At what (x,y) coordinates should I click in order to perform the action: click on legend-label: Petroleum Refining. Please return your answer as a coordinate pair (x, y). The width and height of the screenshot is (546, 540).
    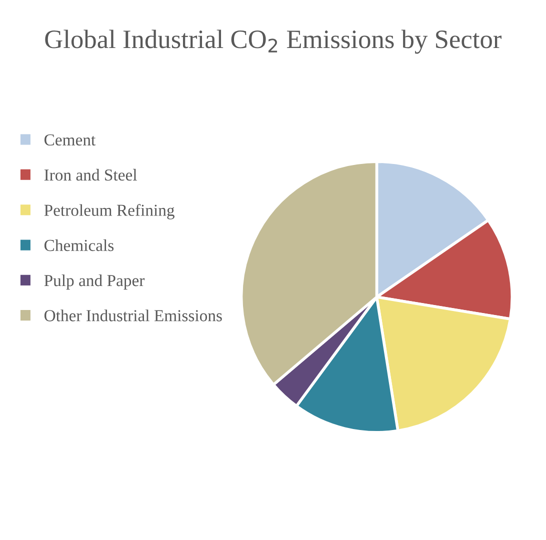
    Looking at the image, I should click on (109, 212).